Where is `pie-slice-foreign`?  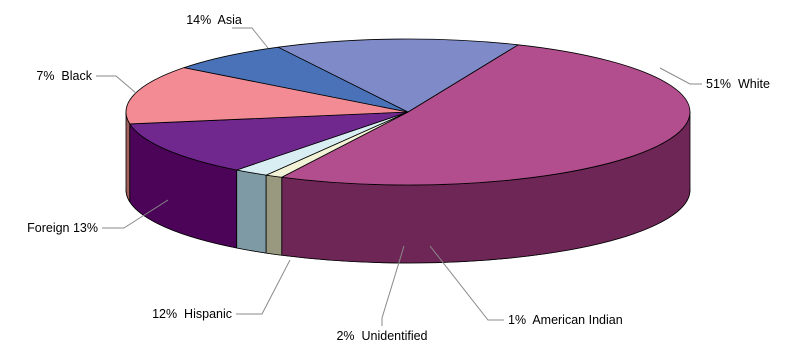
pie-slice-foreign is located at coordinates (267, 96).